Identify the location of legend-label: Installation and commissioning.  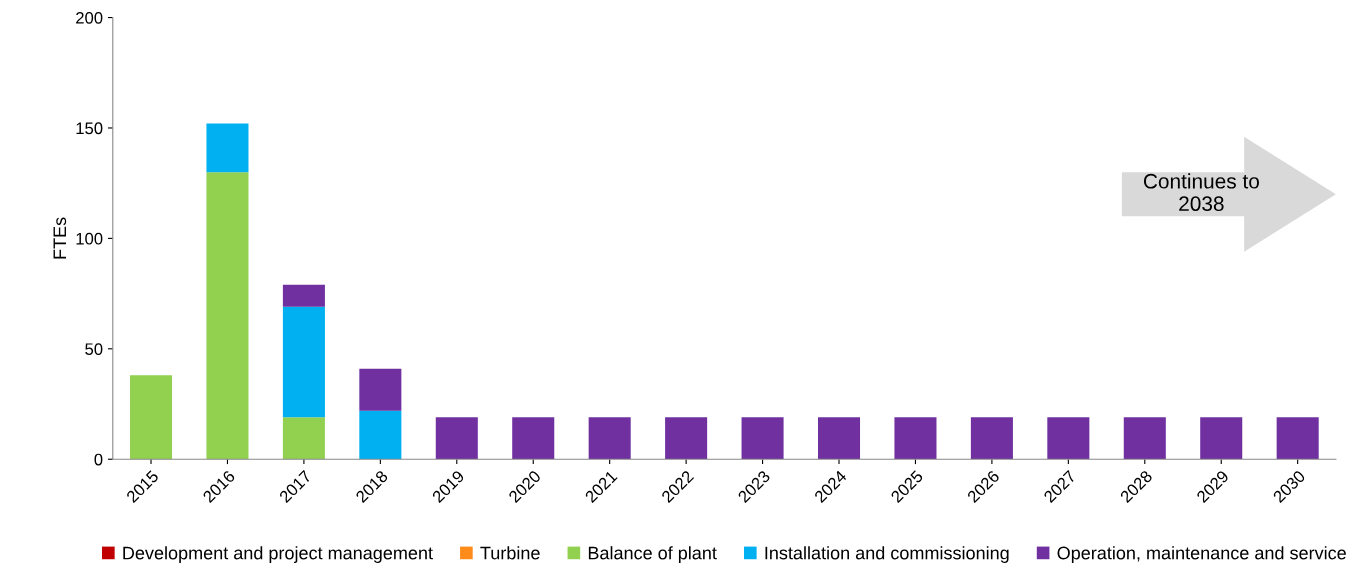
(887, 554).